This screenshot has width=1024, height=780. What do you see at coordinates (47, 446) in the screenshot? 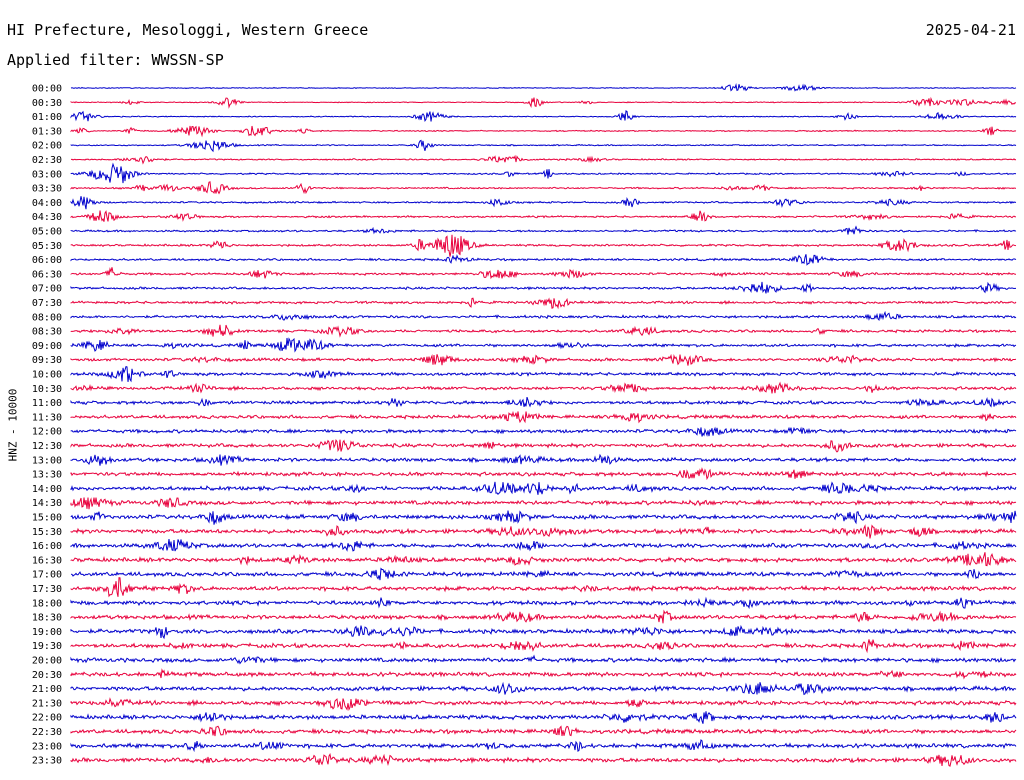
I see `row-label-1230: 12:30` at bounding box center [47, 446].